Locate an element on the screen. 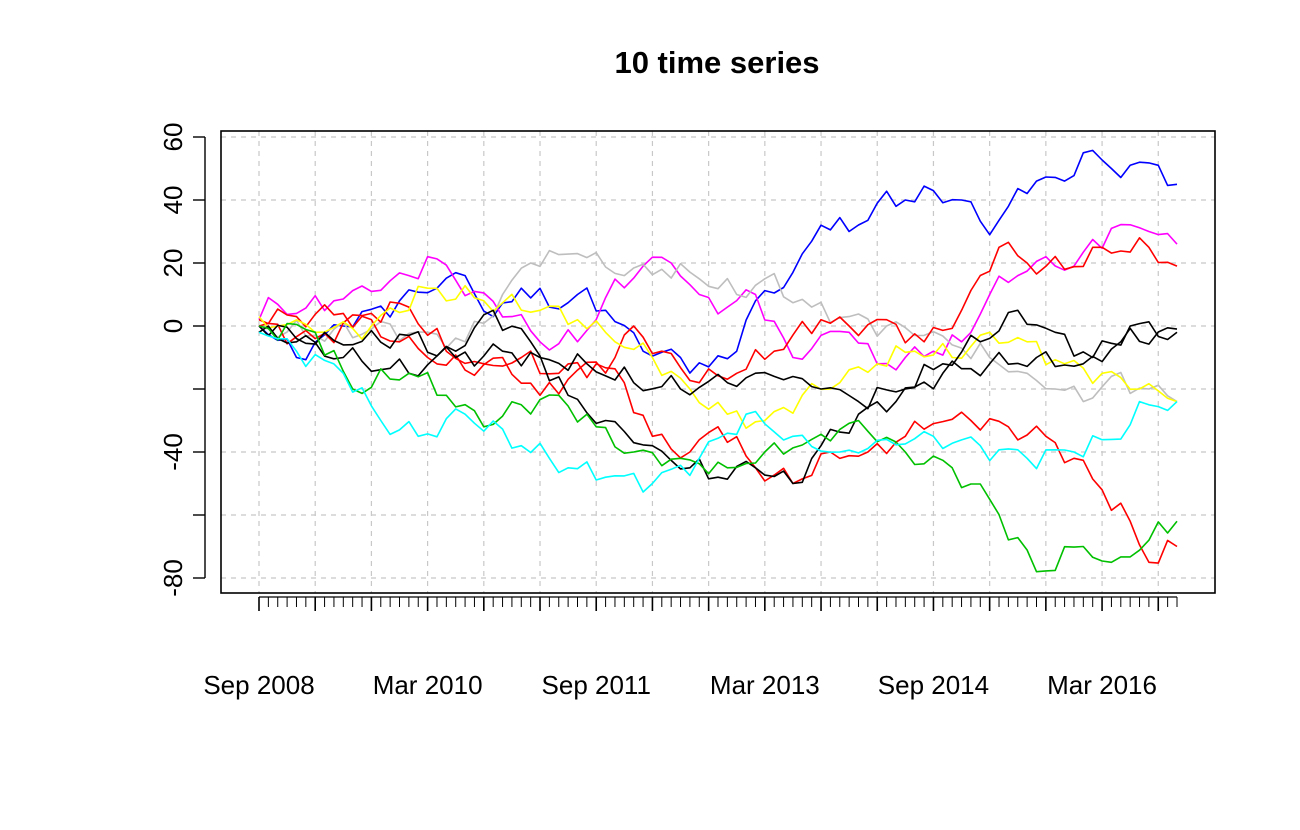 The height and width of the screenshot is (830, 1300). y-axis: 60 40 20 0 -40 -80 is located at coordinates (182, 360).